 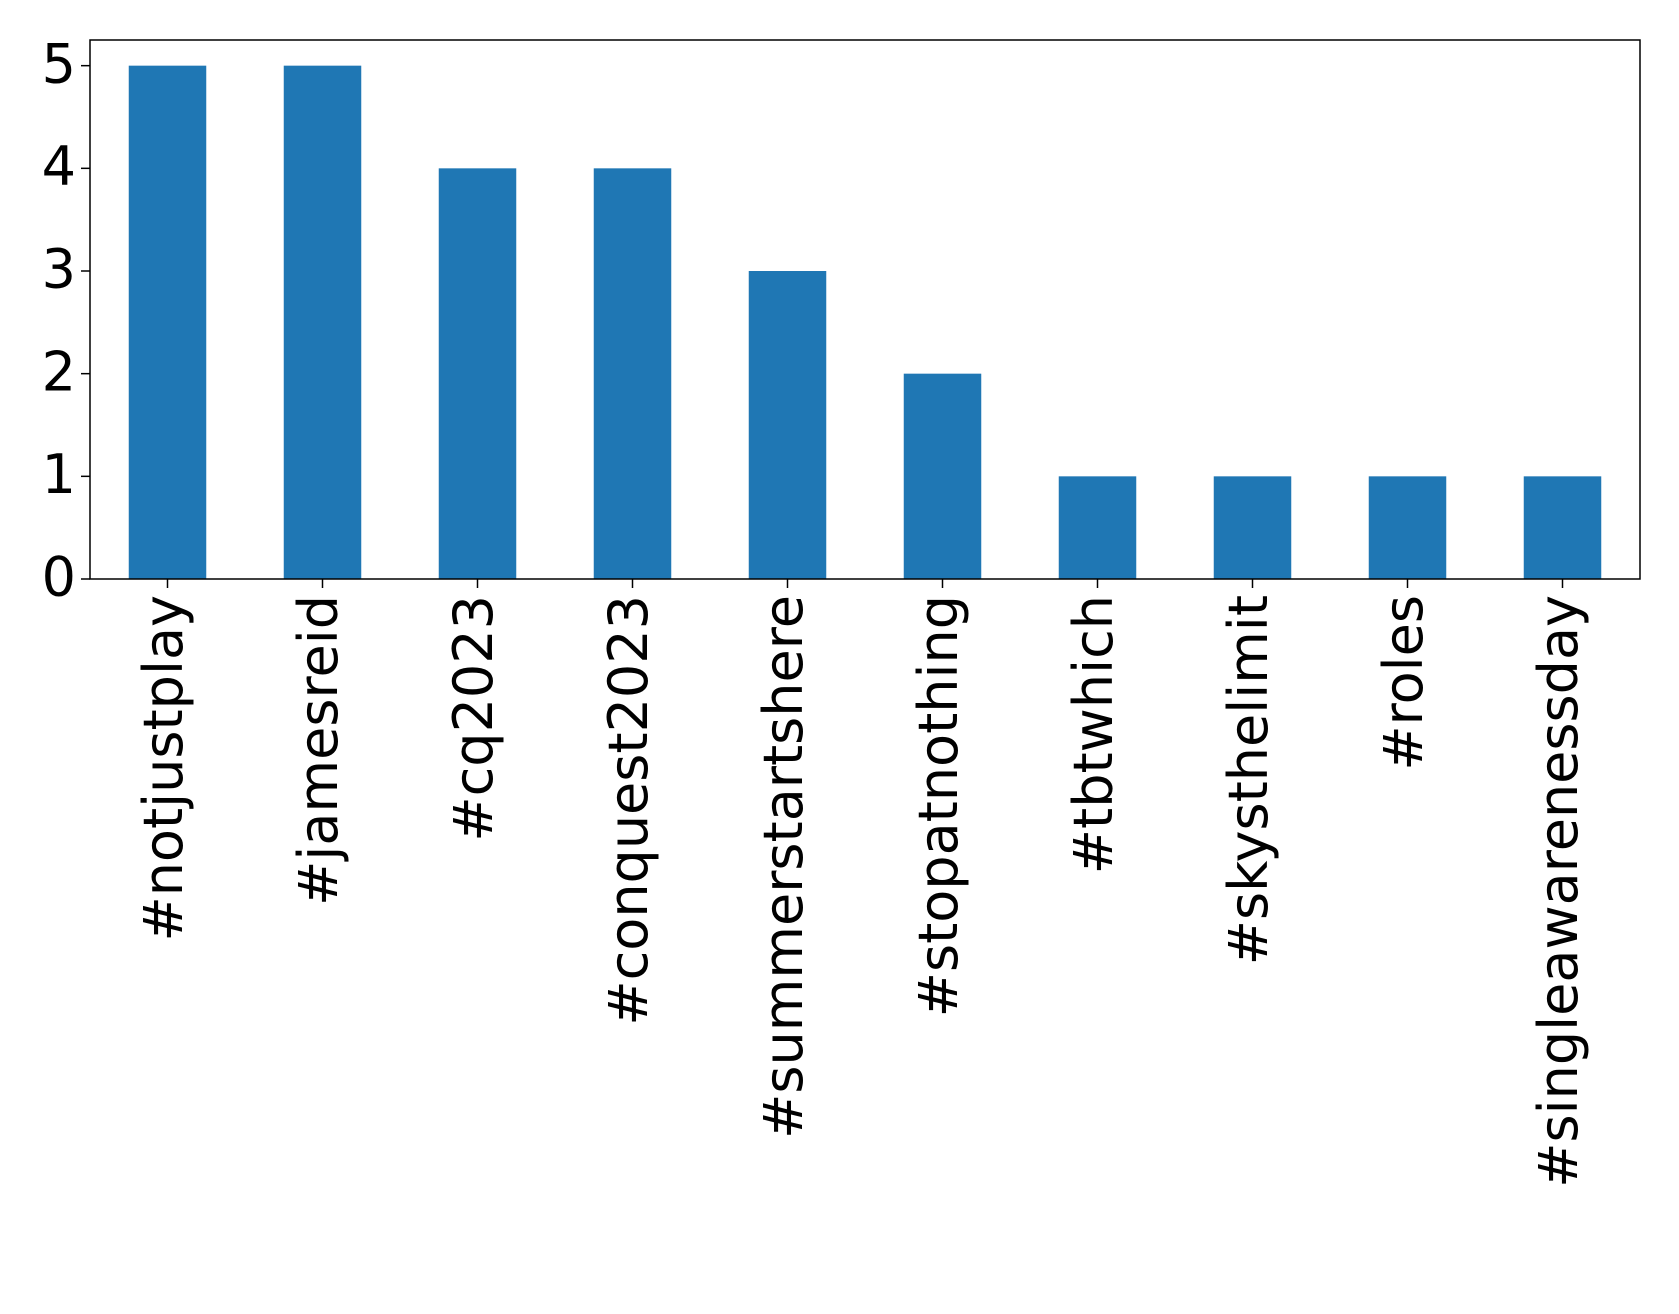 What do you see at coordinates (163, 768) in the screenshot?
I see `x-tick-label: #notjustplay` at bounding box center [163, 768].